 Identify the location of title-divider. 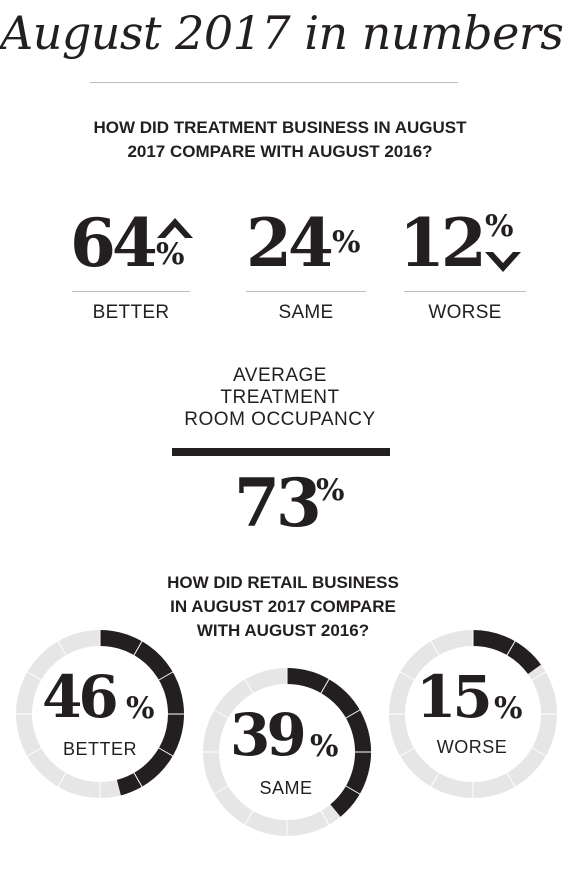
(274, 82).